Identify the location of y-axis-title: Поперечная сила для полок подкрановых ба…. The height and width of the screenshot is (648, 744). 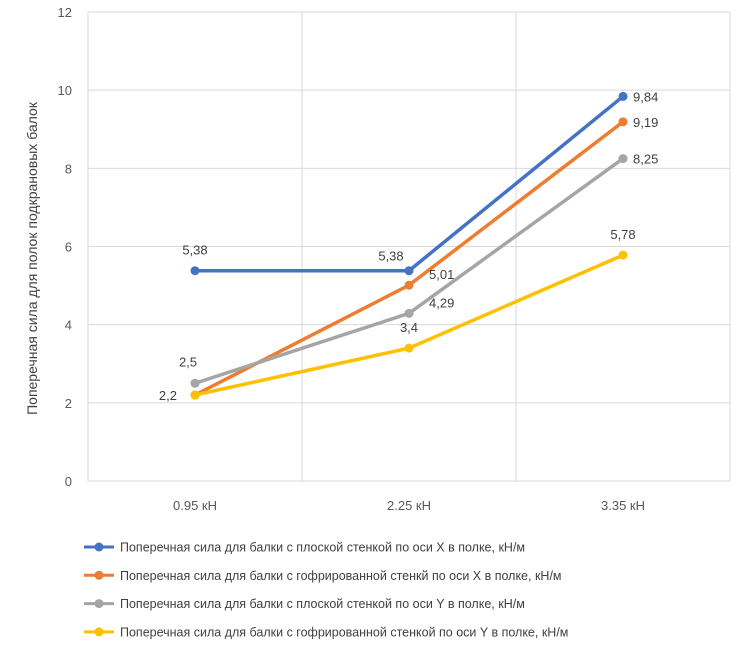
(32, 258).